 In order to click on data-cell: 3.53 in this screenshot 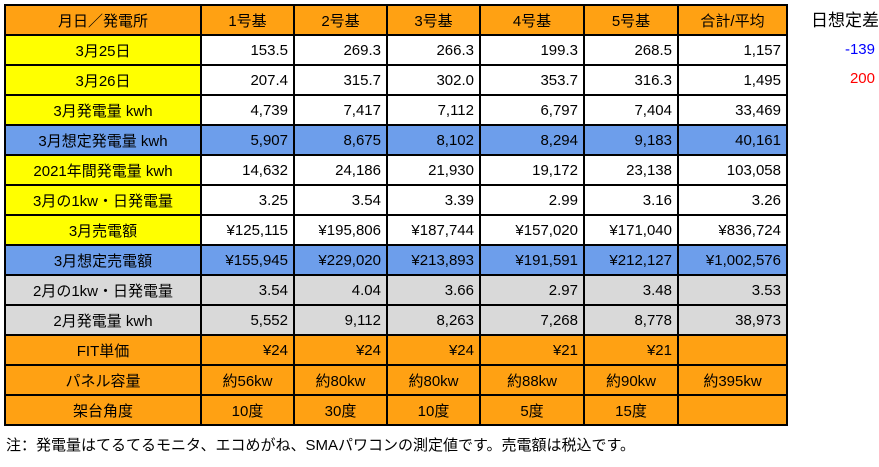, I will do `click(732, 290)`.